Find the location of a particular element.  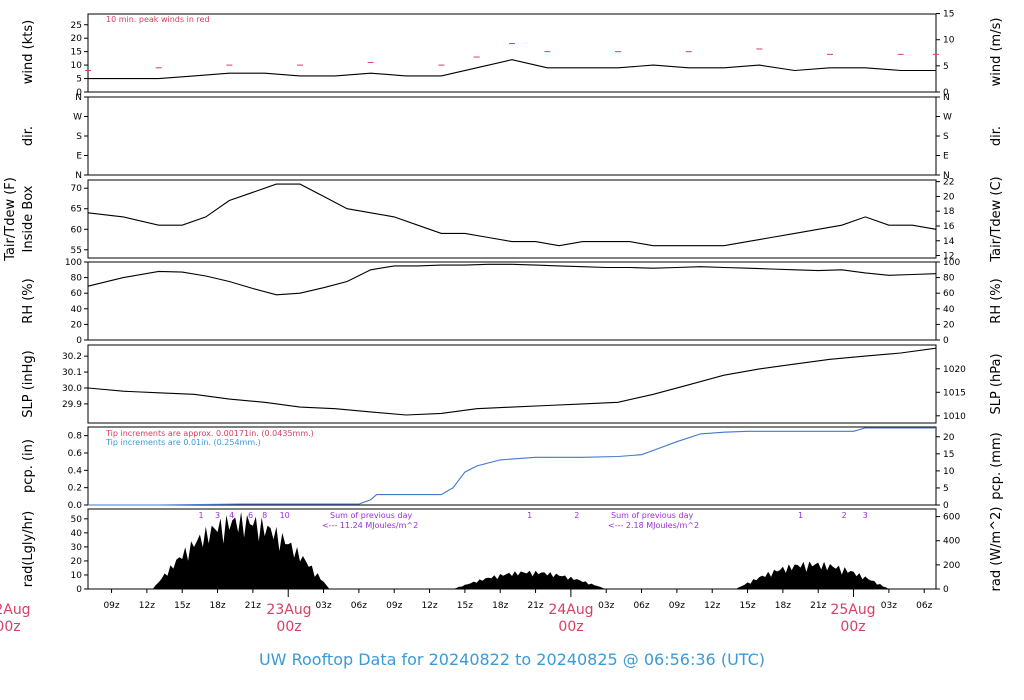

wind-ytick-label-right: 10 is located at coordinates (949, 41).